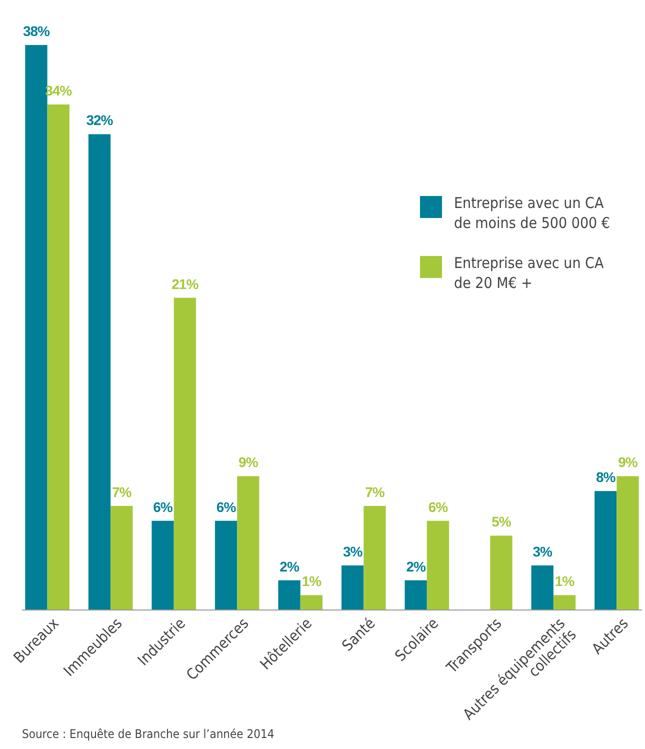  I want to click on source-note: Source : Enquête de Branche sur l’année 2014, so click(148, 734).